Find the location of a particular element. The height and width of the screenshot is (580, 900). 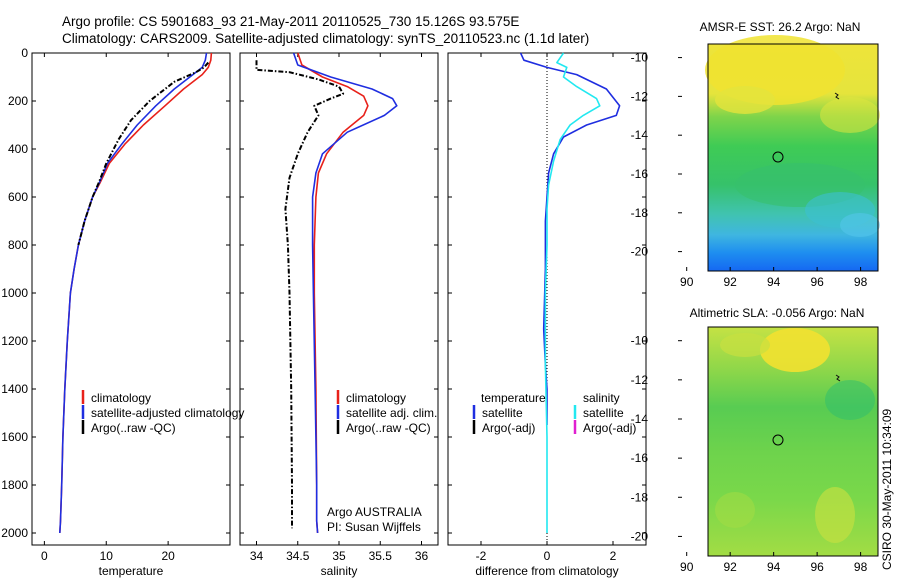

y-tick-label: 2000 is located at coordinates (14, 533).